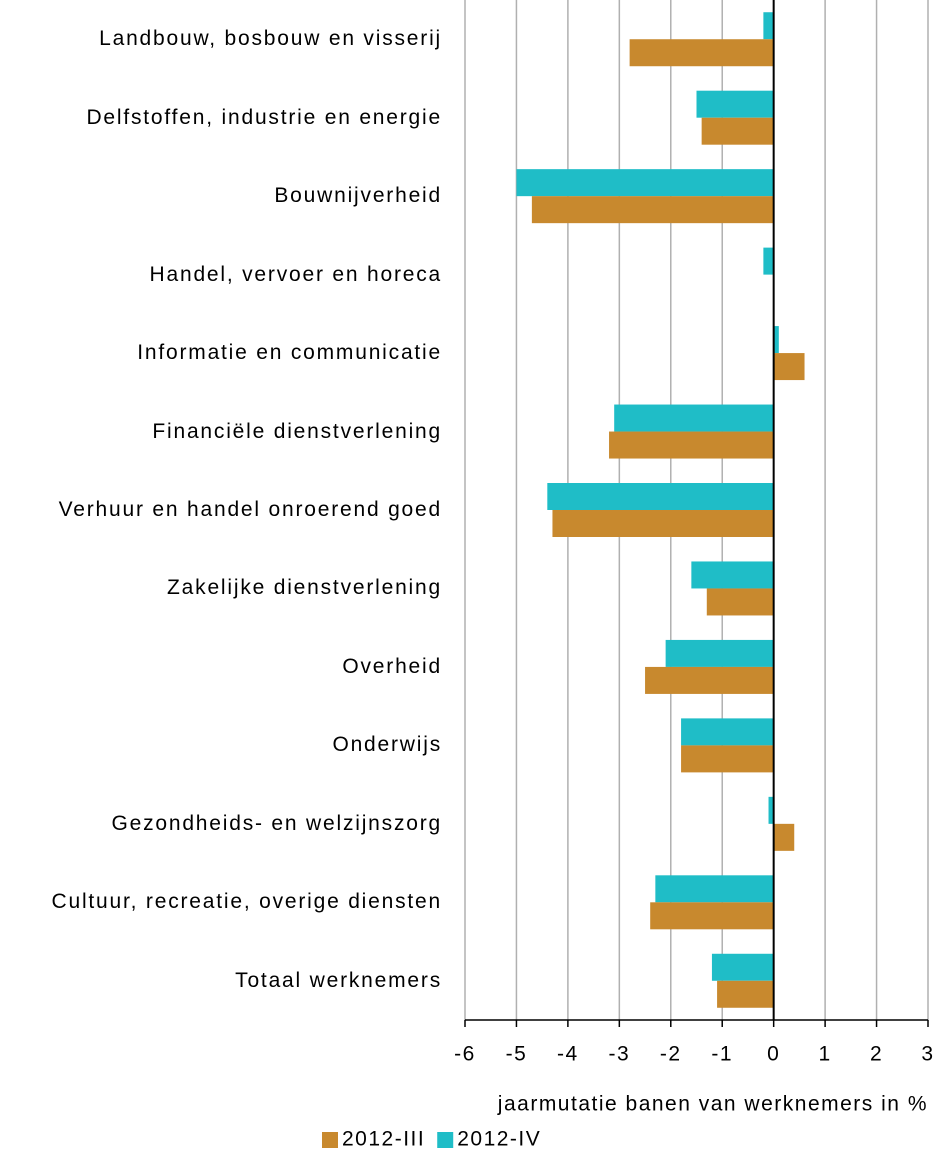  Describe the element at coordinates (289, 353) in the screenshot. I see `y-tick-label: Informatie en communicatie` at that location.